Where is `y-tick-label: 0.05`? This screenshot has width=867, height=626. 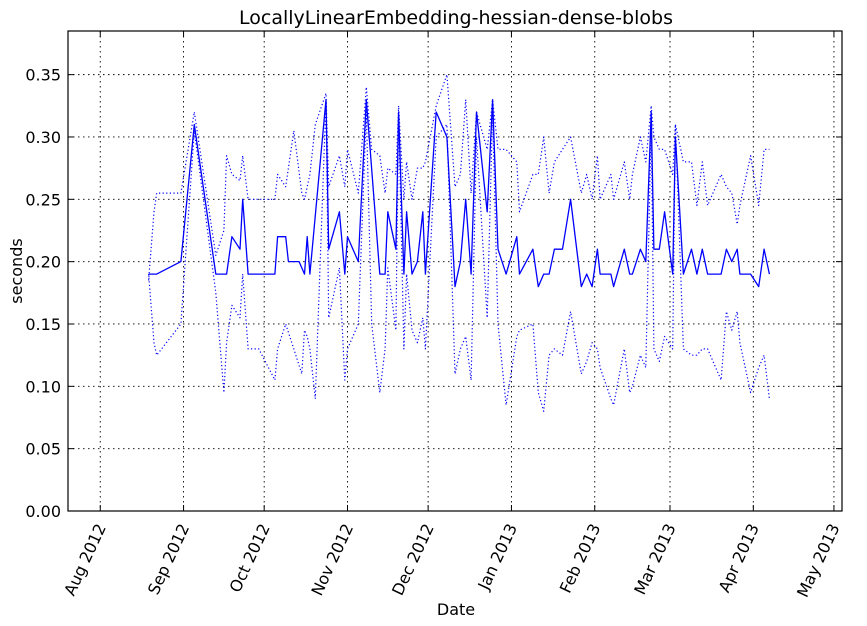
y-tick-label: 0.05 is located at coordinates (43, 449).